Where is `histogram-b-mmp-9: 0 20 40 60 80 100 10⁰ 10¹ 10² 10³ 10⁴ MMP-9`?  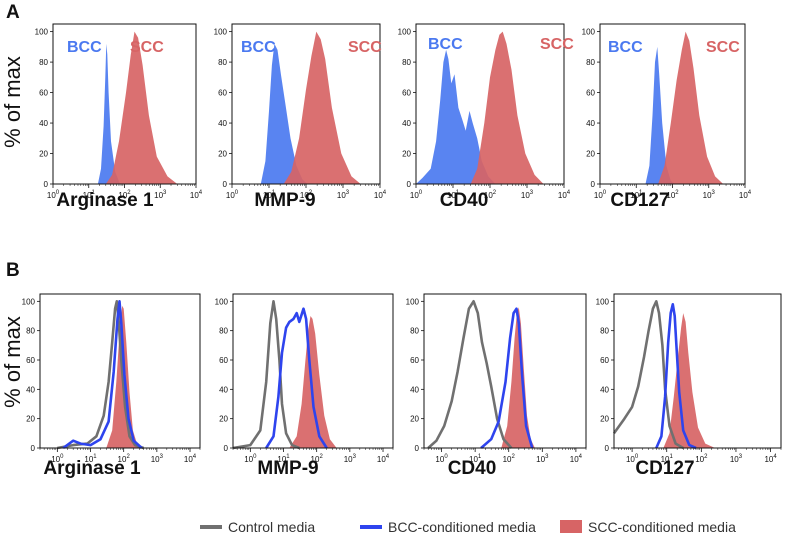 histogram-b-mmp-9: 0 20 40 60 80 100 10⁰ 10¹ 10² 10³ 10⁴ MMP-9 is located at coordinates (304, 386).